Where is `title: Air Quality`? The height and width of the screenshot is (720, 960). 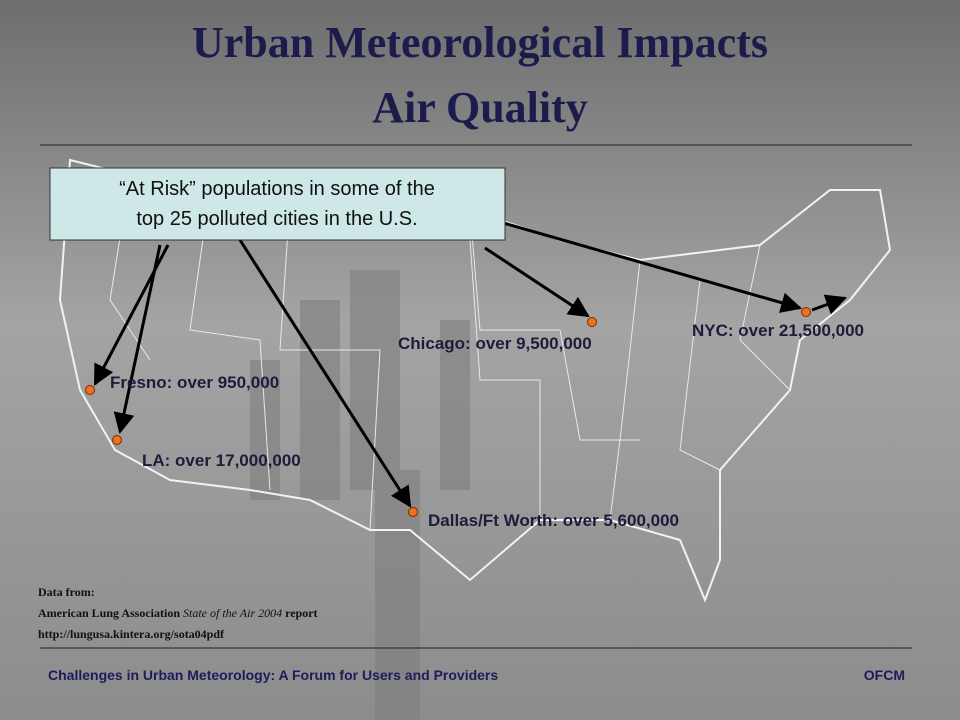
title: Air Quality is located at coordinates (480, 107).